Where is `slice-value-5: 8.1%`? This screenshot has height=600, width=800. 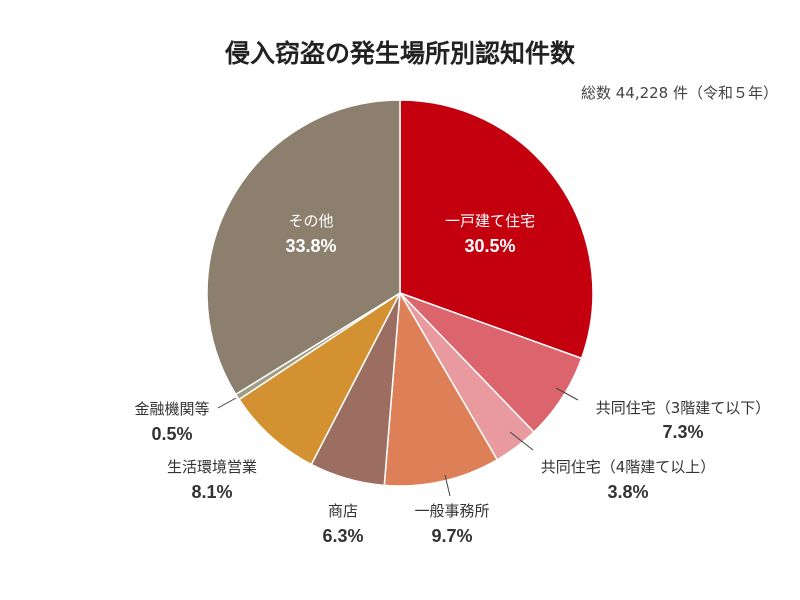
slice-value-5: 8.1% is located at coordinates (211, 492).